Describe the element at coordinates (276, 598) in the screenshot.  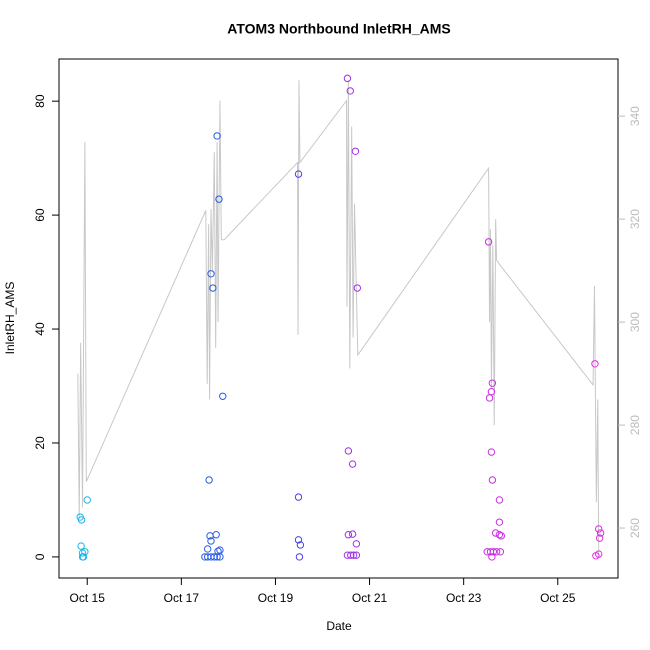
I see `x-tick-label: Oct 19` at that location.